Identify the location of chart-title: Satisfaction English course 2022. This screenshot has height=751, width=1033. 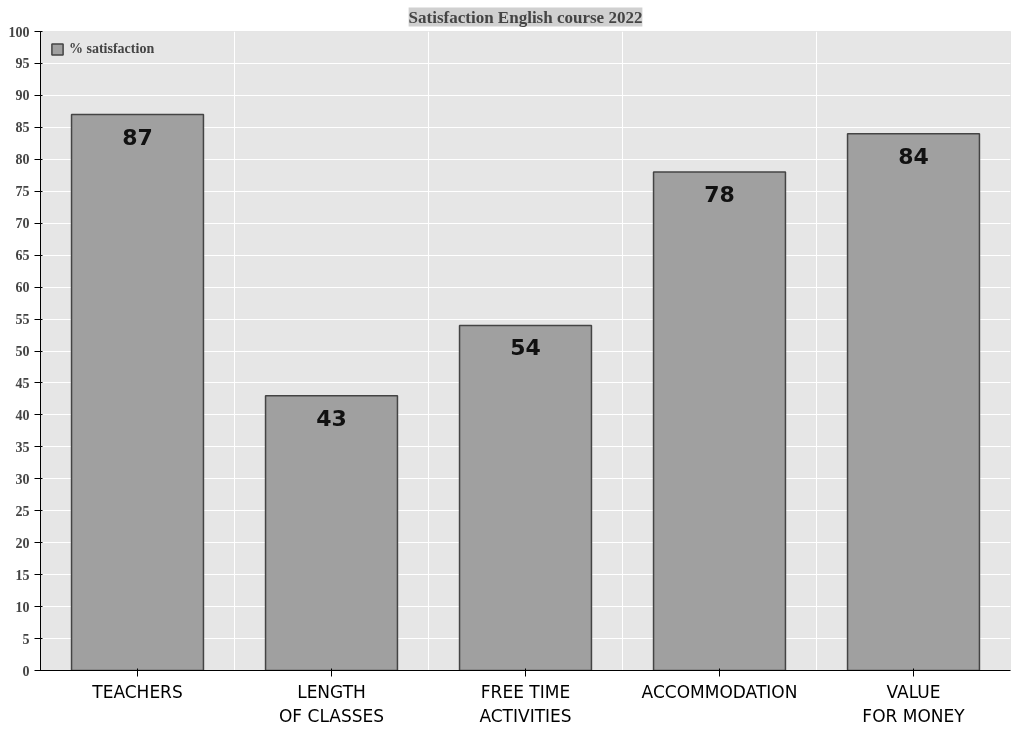
(525, 17).